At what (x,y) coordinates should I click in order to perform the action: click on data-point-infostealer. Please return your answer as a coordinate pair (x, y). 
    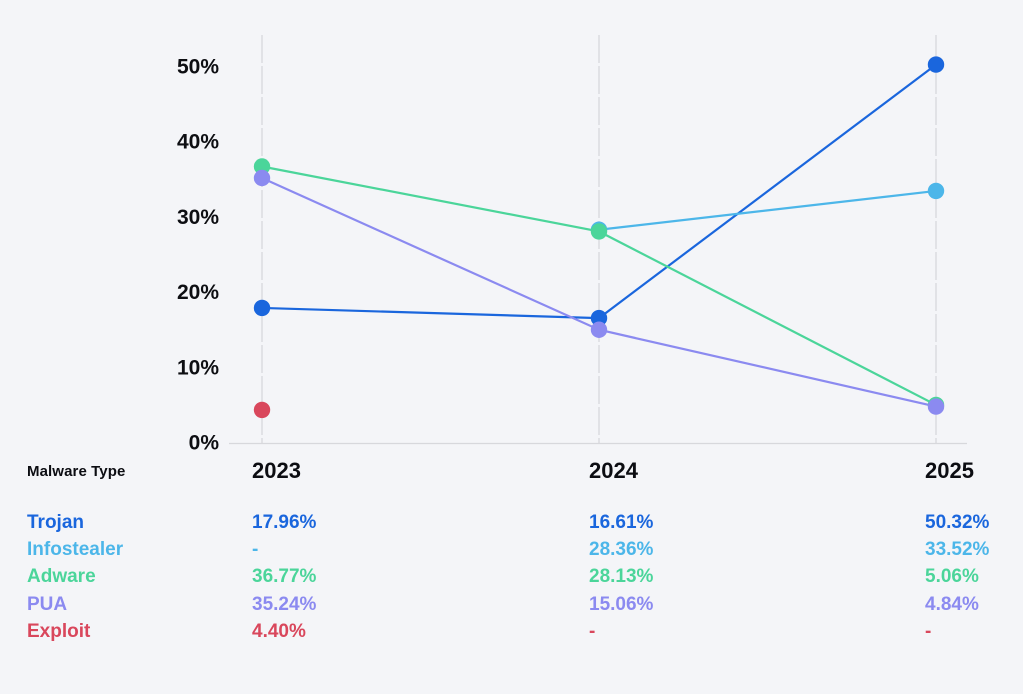
    Looking at the image, I should click on (936, 191).